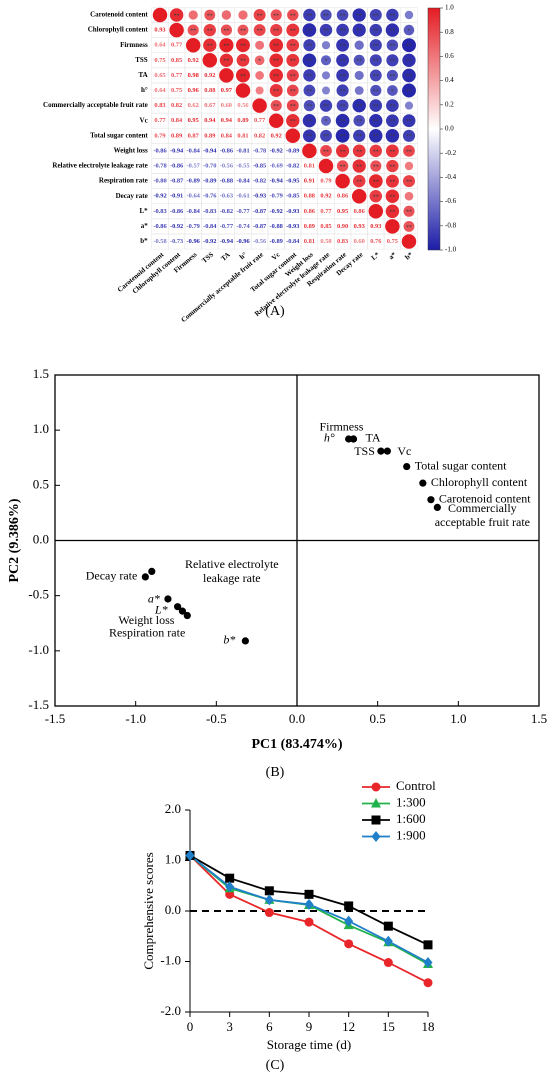 The height and width of the screenshot is (1081, 550). I want to click on colorbar-tick-label: -0.8, so click(451, 225).